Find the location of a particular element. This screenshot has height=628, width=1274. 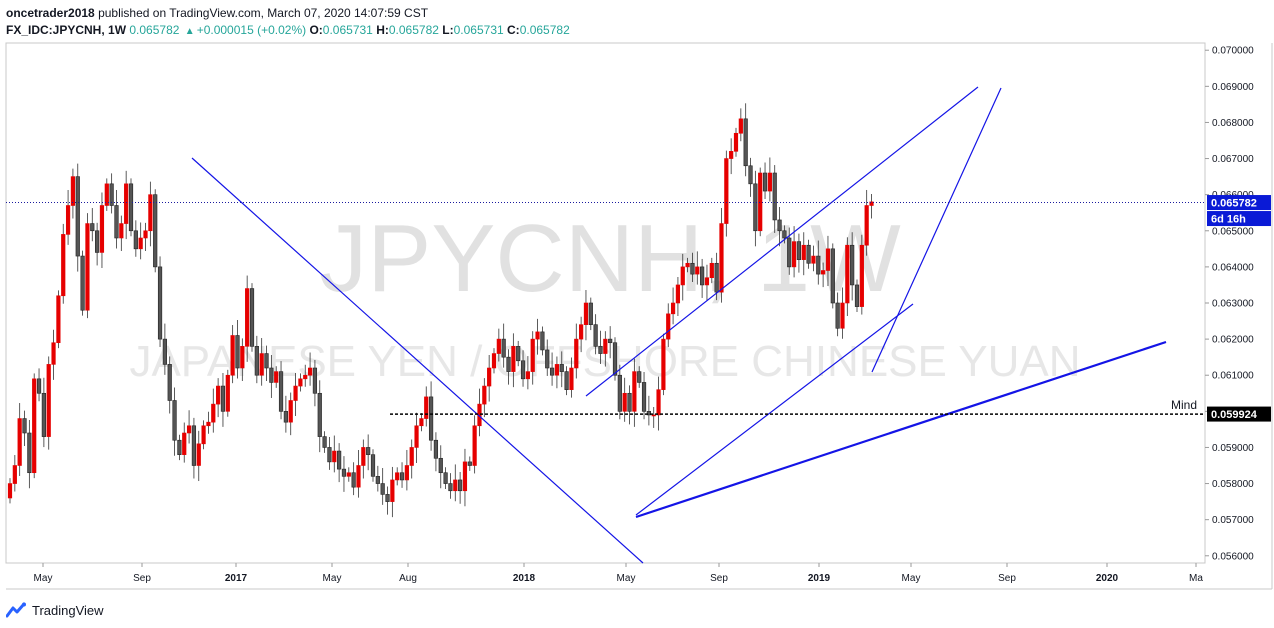

publisher-username: oncetrader2018 is located at coordinates (50, 13).